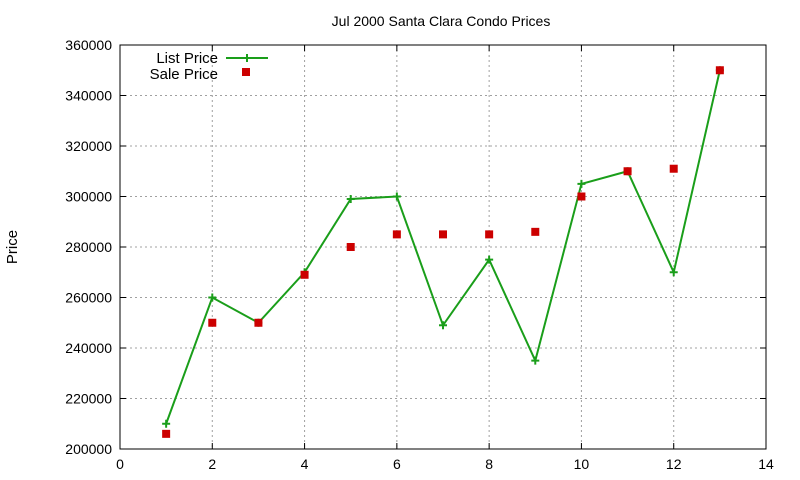  Describe the element at coordinates (184, 74) in the screenshot. I see `legend-label: Sale Price` at that location.